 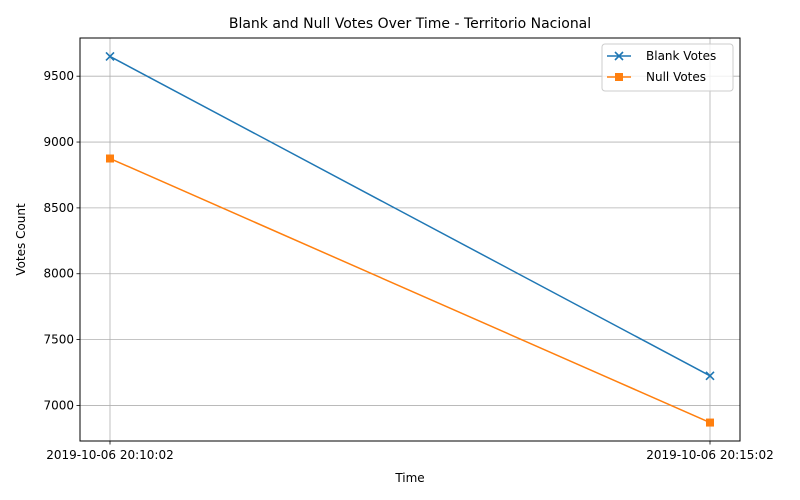 I want to click on x-tick-label: 2019-10-06 20:15:02, so click(x=709, y=455).